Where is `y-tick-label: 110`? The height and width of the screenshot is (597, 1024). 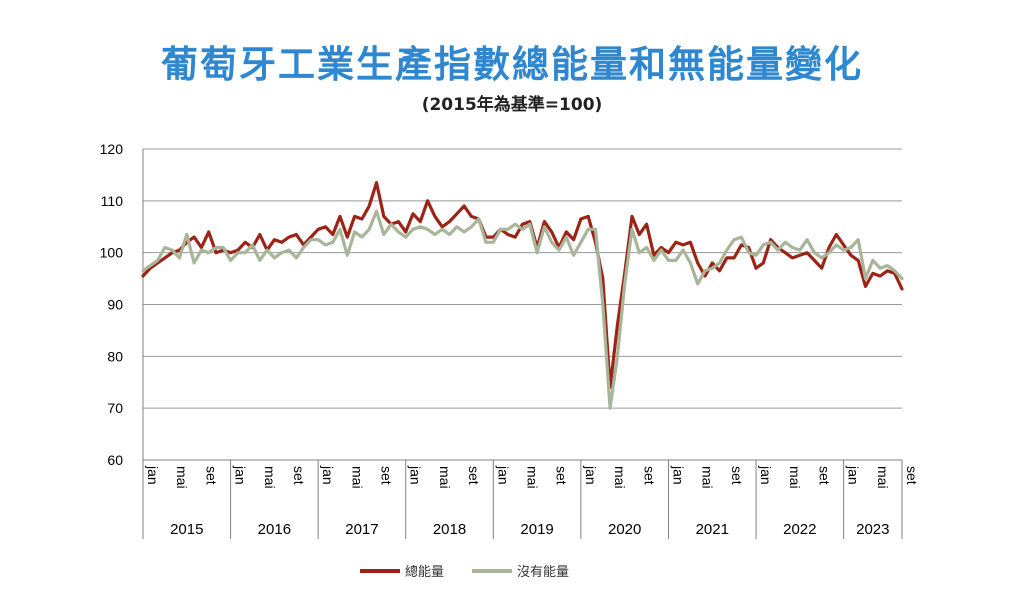
y-tick-label: 110 is located at coordinates (112, 201).